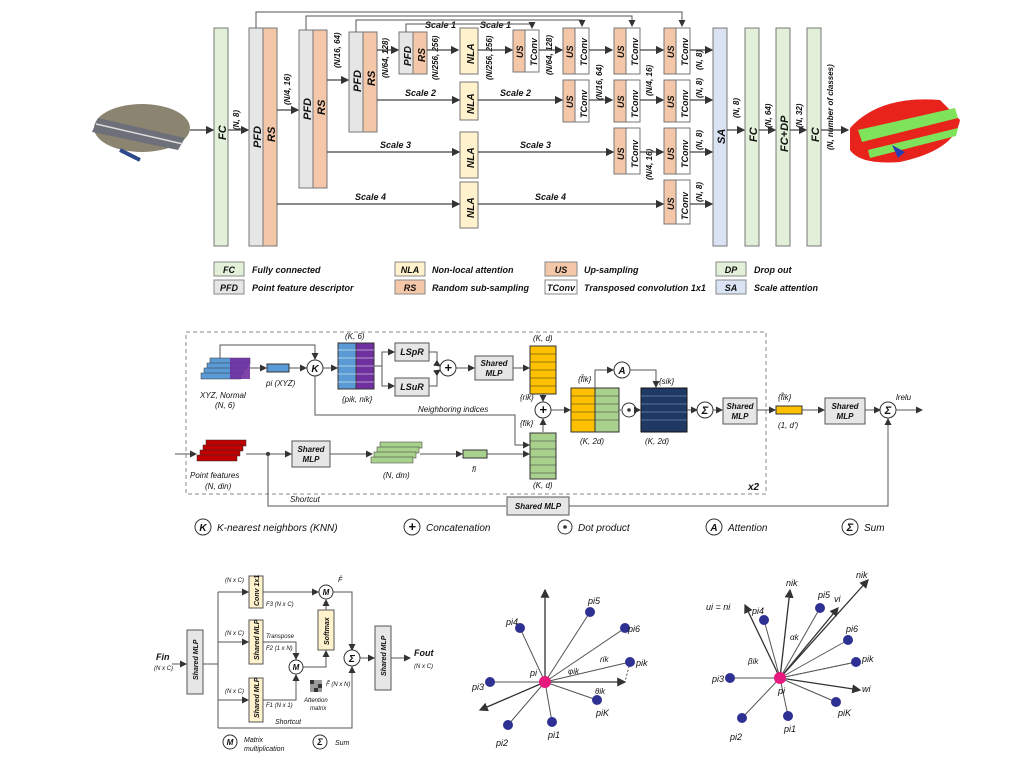  What do you see at coordinates (533, 673) in the screenshot?
I see `bm-pi: pi` at bounding box center [533, 673].